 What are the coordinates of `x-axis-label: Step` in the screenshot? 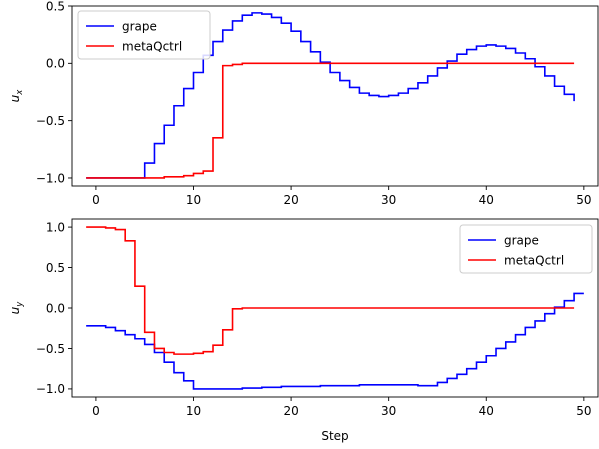 It's located at (334, 436).